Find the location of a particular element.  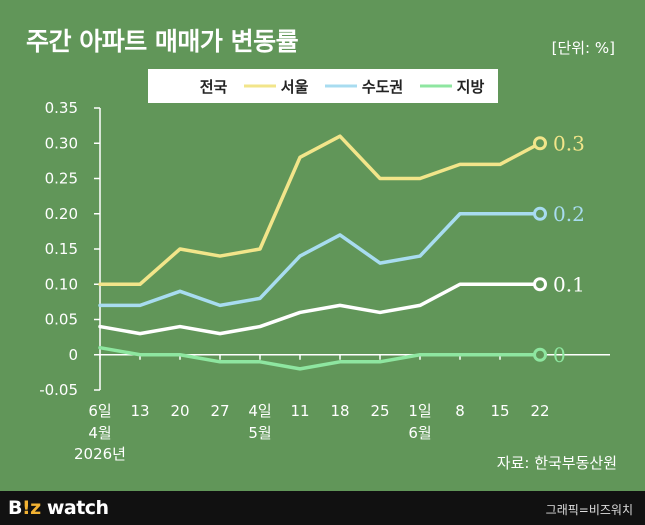

graphic-credit: 그래픽=비즈워치 is located at coordinates (589, 510).